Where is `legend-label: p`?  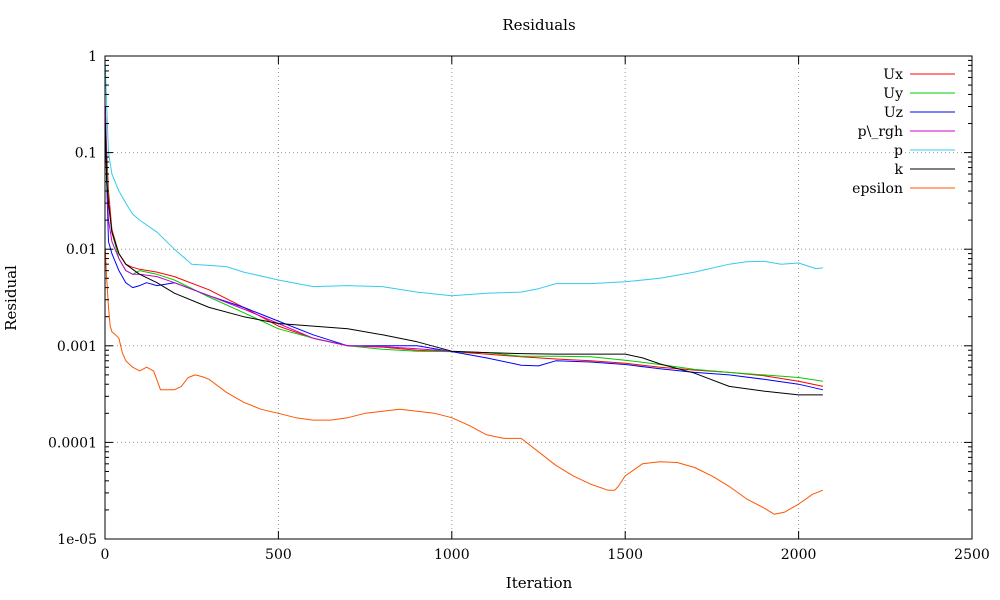 legend-label: p is located at coordinates (898, 151).